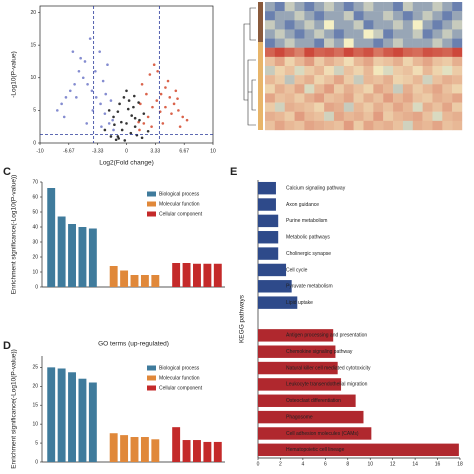  What do you see at coordinates (179, 378) in the screenshot?
I see `legend-label: Molecular function` at bounding box center [179, 378].